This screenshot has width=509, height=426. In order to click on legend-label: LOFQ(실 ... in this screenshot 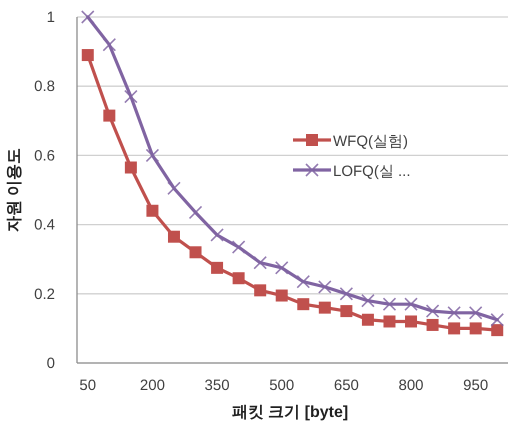, I will do `click(372, 171)`.